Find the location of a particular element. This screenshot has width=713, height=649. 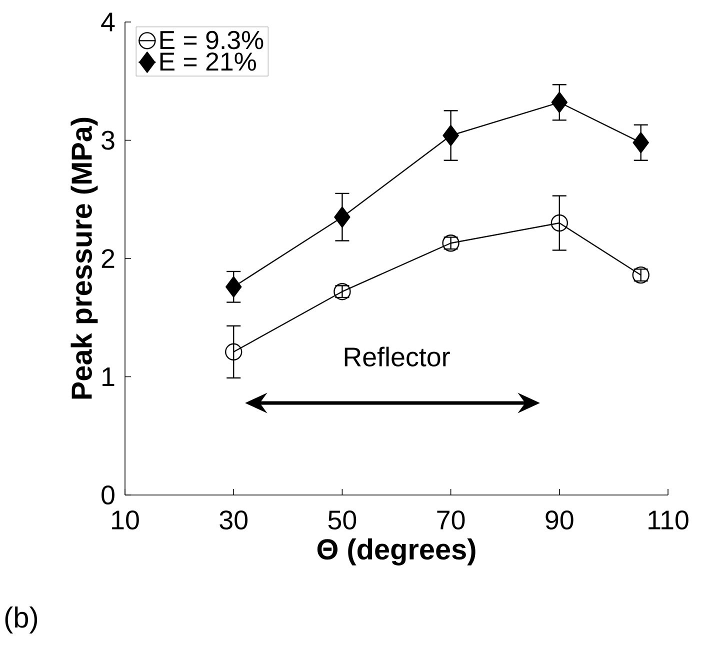

x-tick-label: 50 is located at coordinates (342, 520).